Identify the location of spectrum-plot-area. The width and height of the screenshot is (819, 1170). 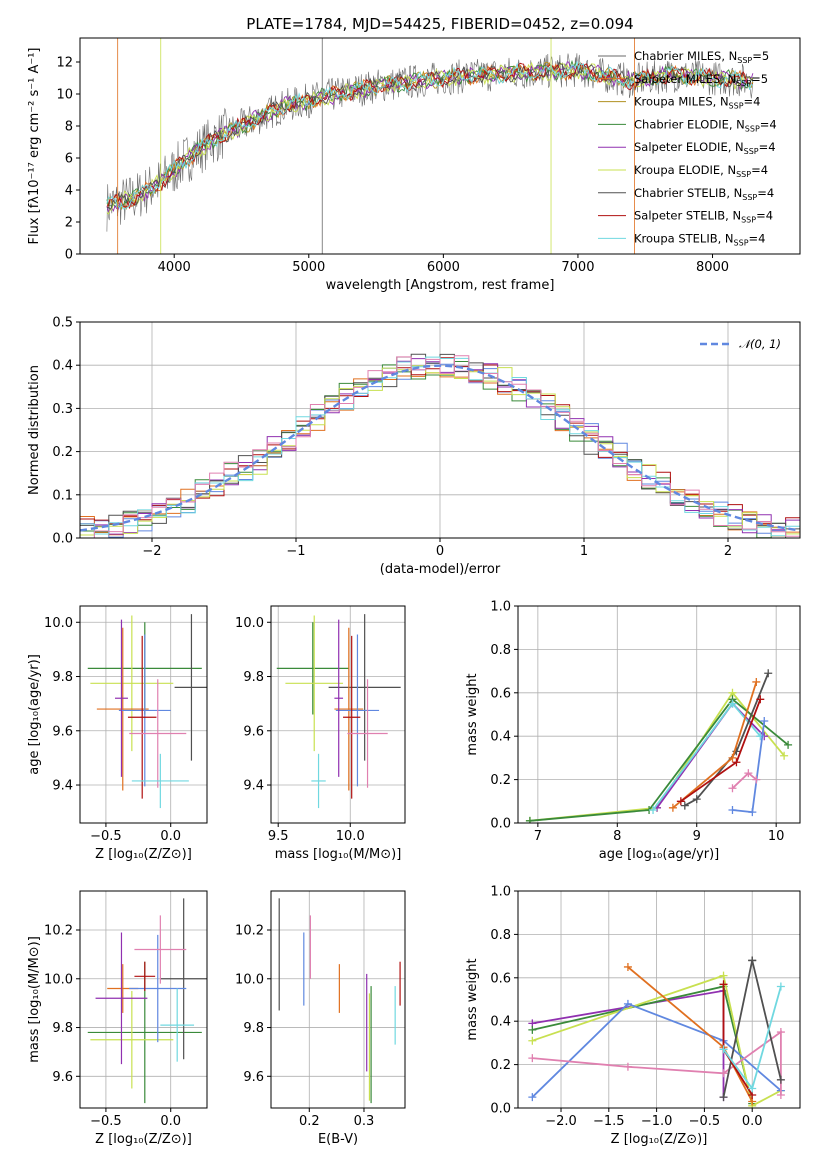
(430, 146).